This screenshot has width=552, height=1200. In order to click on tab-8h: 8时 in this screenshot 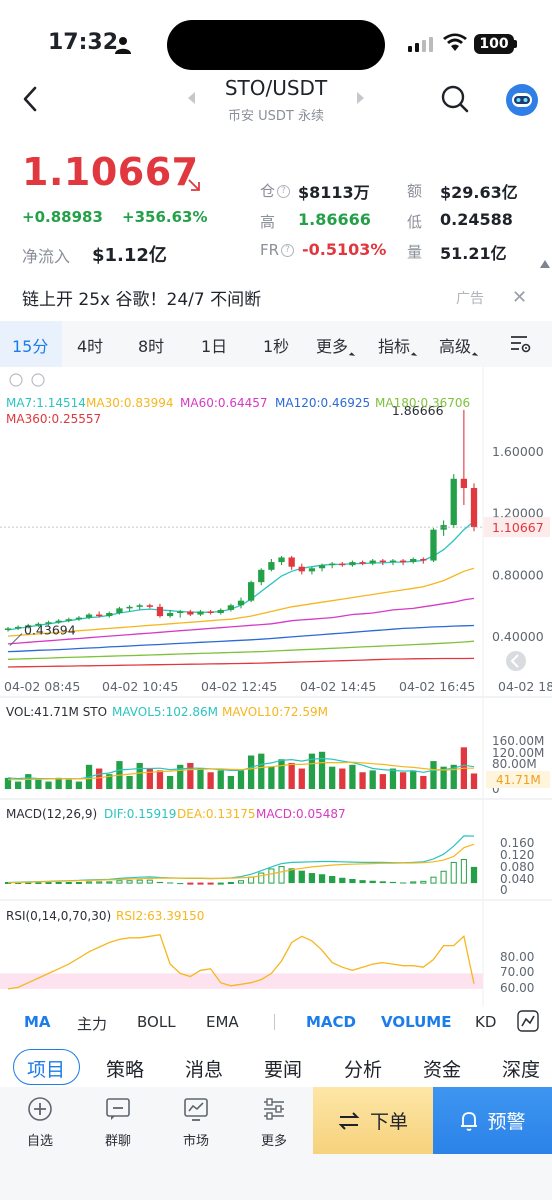, I will do `click(151, 346)`.